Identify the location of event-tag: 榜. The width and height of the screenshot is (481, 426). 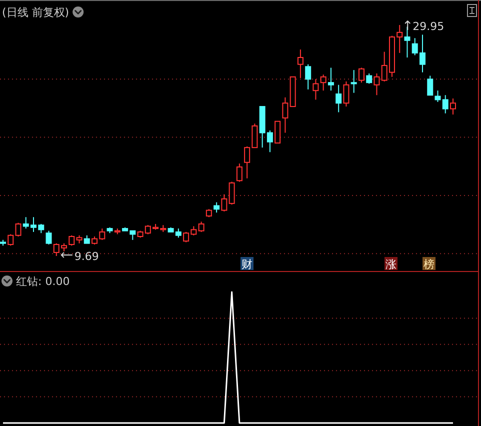
(429, 264).